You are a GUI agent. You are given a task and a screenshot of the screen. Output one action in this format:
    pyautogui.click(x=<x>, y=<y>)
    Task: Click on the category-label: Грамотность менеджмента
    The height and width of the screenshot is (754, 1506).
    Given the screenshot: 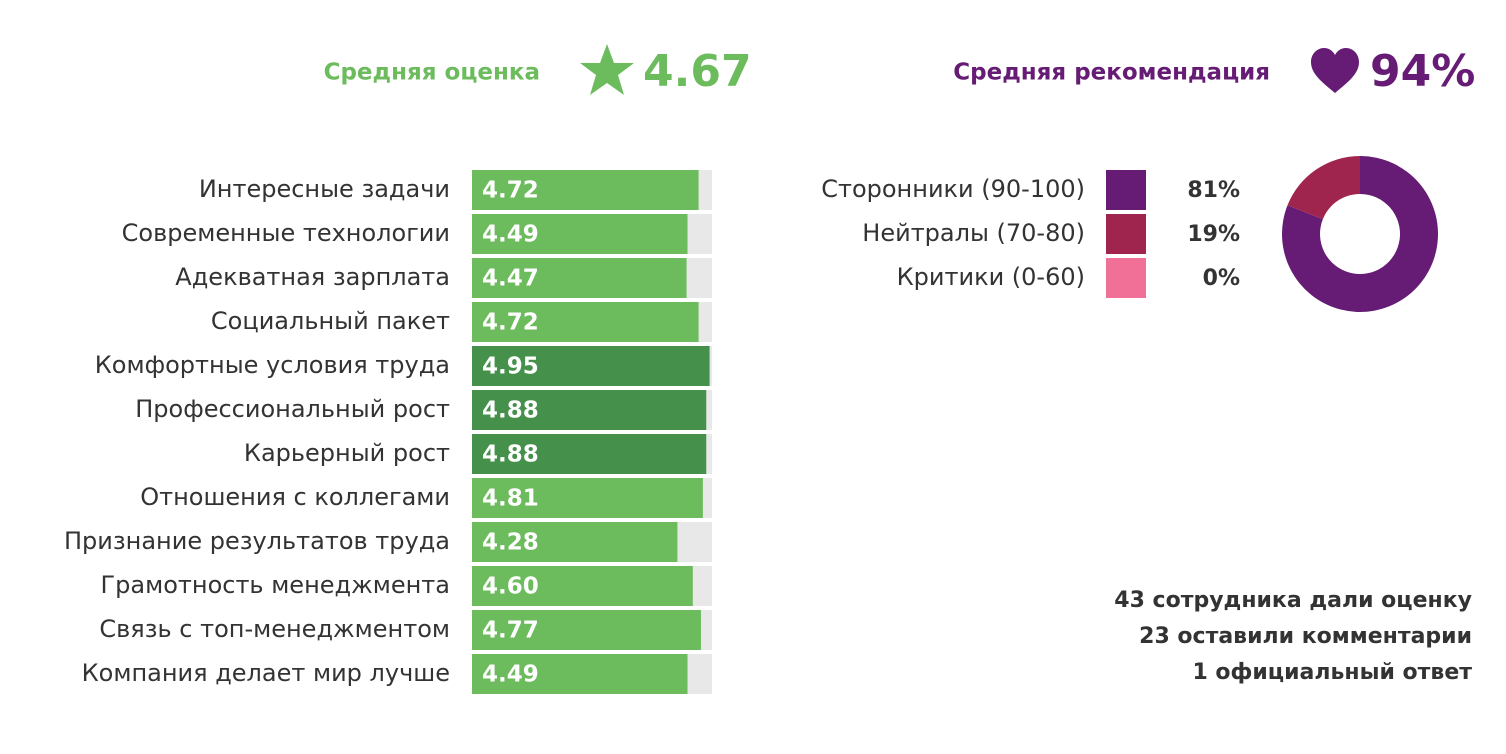 What is the action you would take?
    pyautogui.click(x=275, y=585)
    